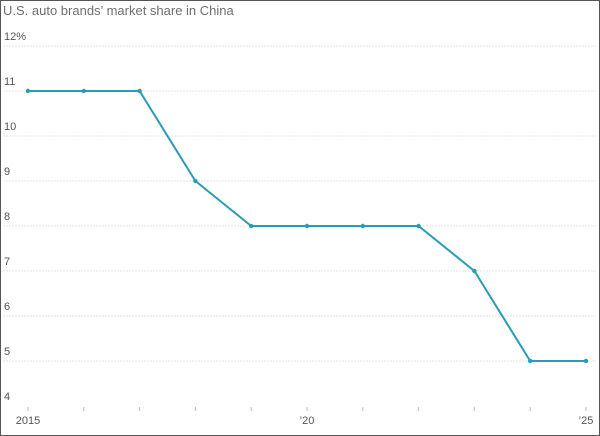 The width and height of the screenshot is (600, 436). Describe the element at coordinates (307, 421) in the screenshot. I see `x-tick-label-2020: ’20` at that location.